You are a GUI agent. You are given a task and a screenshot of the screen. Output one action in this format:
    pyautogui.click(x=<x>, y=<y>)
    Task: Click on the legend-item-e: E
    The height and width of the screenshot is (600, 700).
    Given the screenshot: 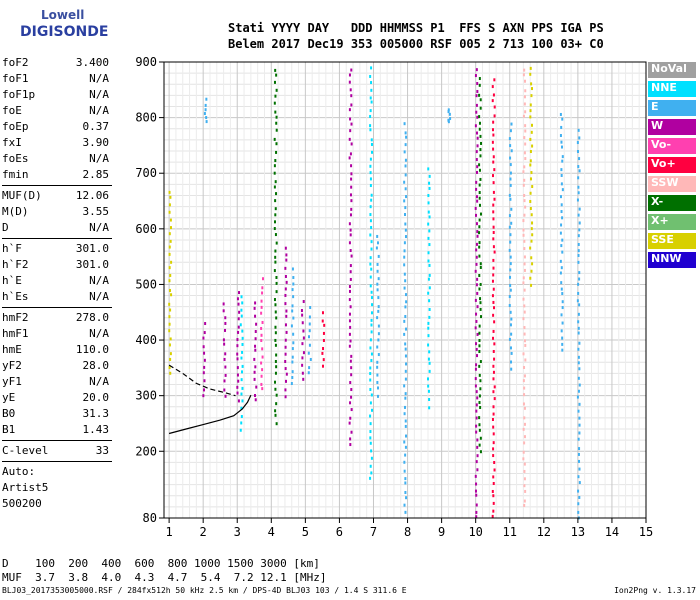 What is the action you would take?
    pyautogui.click(x=672, y=108)
    